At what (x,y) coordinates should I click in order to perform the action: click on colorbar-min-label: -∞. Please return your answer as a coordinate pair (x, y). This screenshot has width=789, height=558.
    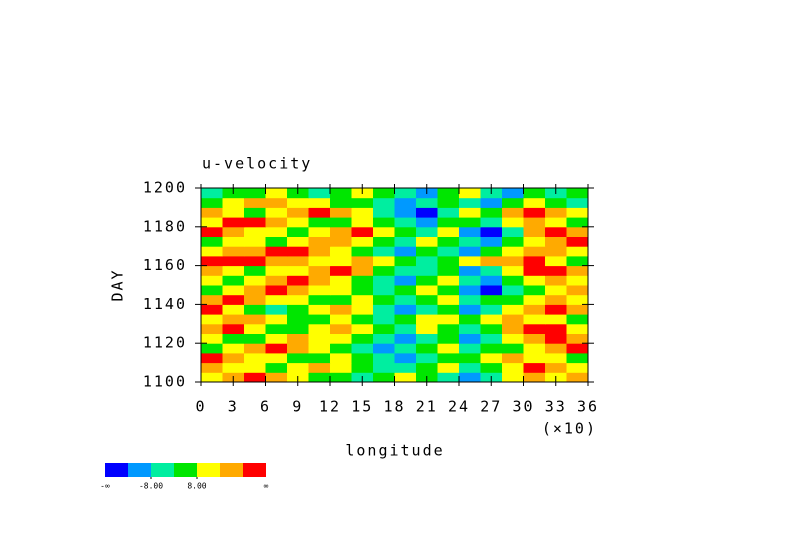
    Looking at the image, I should click on (105, 486).